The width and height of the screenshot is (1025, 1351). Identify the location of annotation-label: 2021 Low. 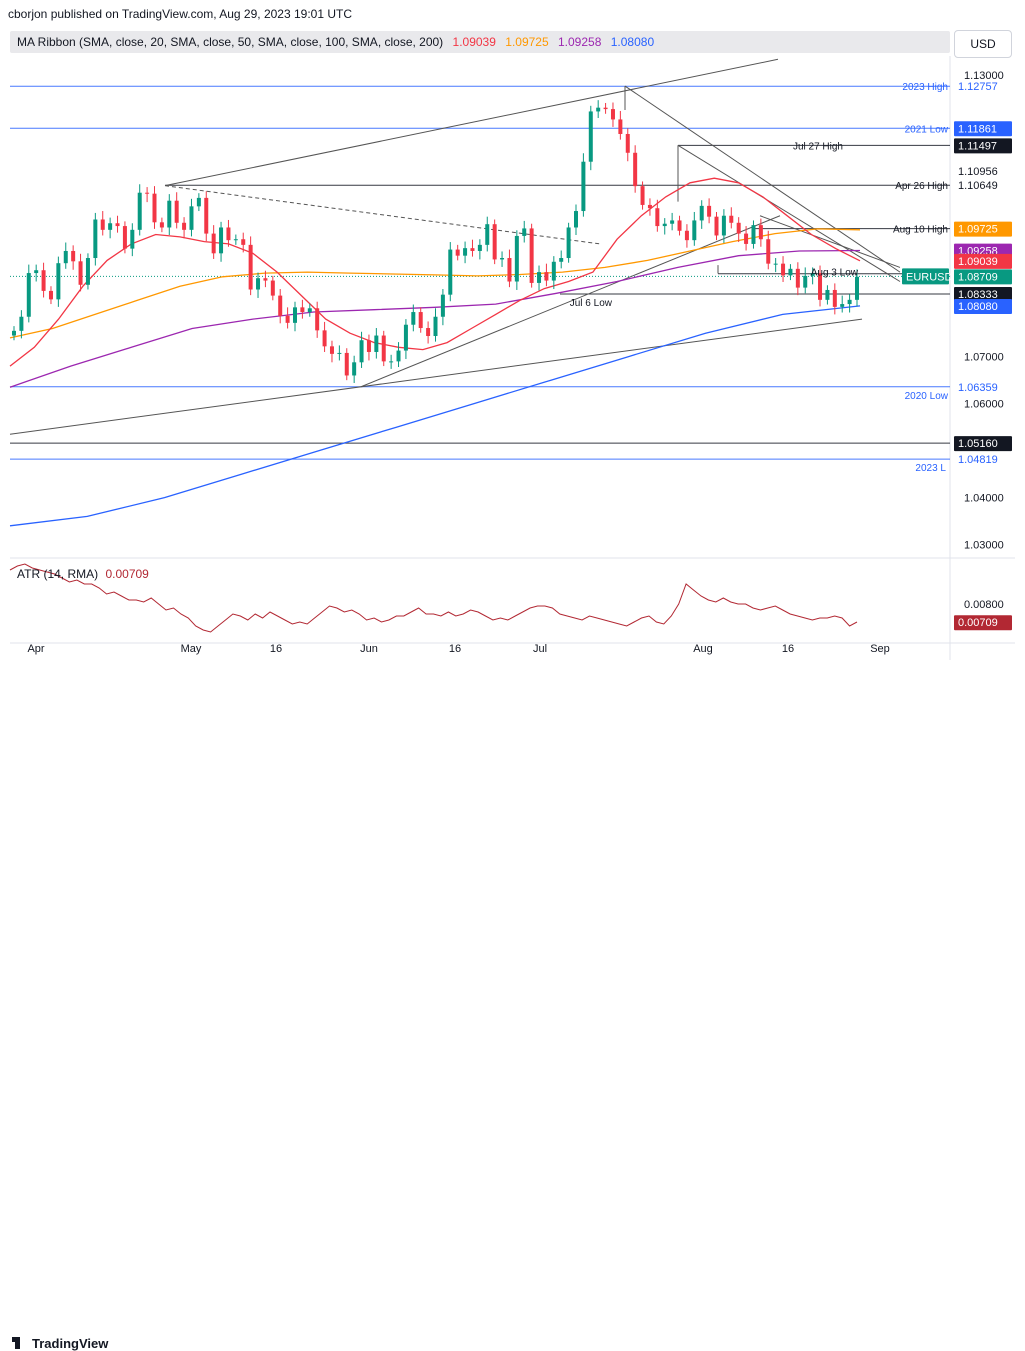
(927, 129).